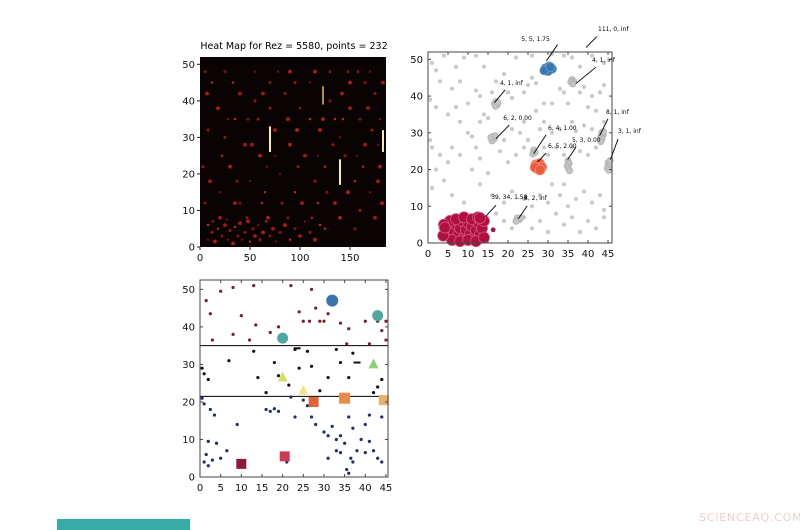  Describe the element at coordinates (349, 258) in the screenshot. I see `svg-text: 150` at that location.